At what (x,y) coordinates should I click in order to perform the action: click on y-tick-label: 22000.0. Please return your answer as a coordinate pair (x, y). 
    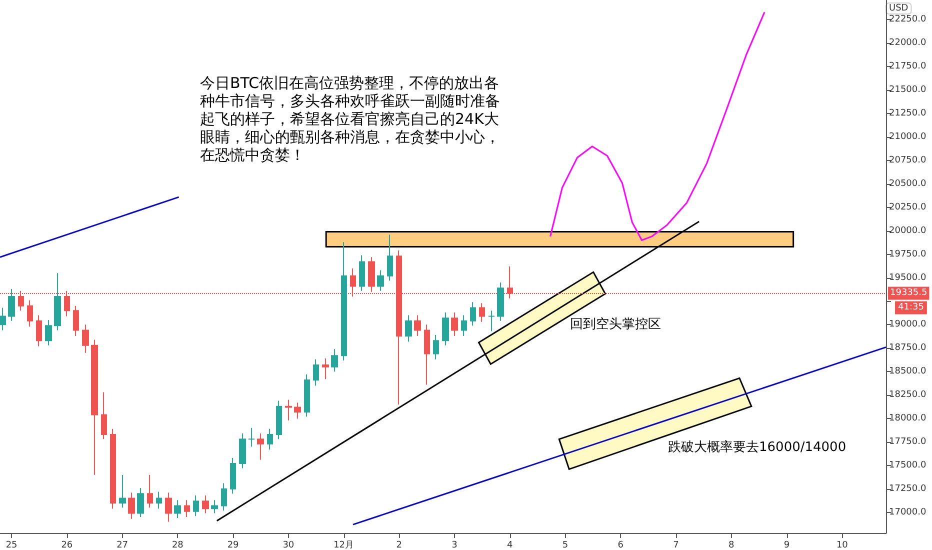
    Looking at the image, I should click on (907, 43).